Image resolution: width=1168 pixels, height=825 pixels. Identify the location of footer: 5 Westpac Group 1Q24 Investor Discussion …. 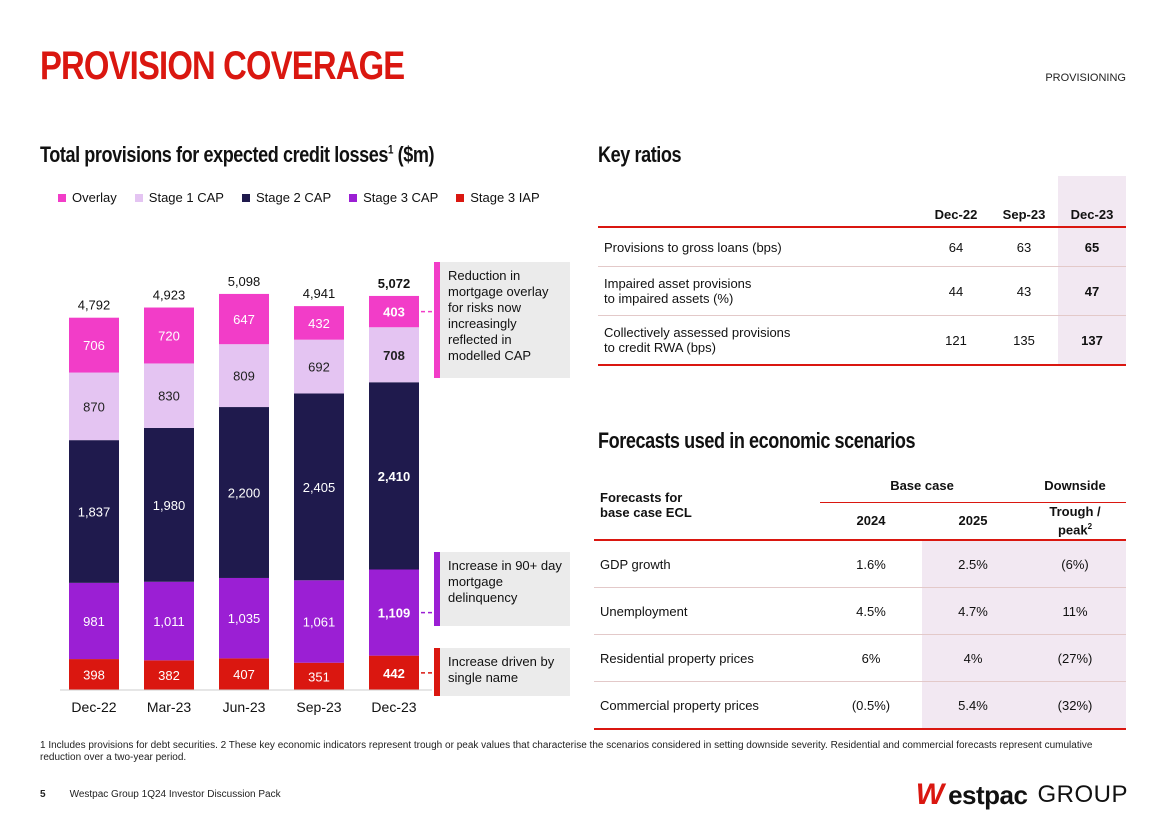
(160, 794).